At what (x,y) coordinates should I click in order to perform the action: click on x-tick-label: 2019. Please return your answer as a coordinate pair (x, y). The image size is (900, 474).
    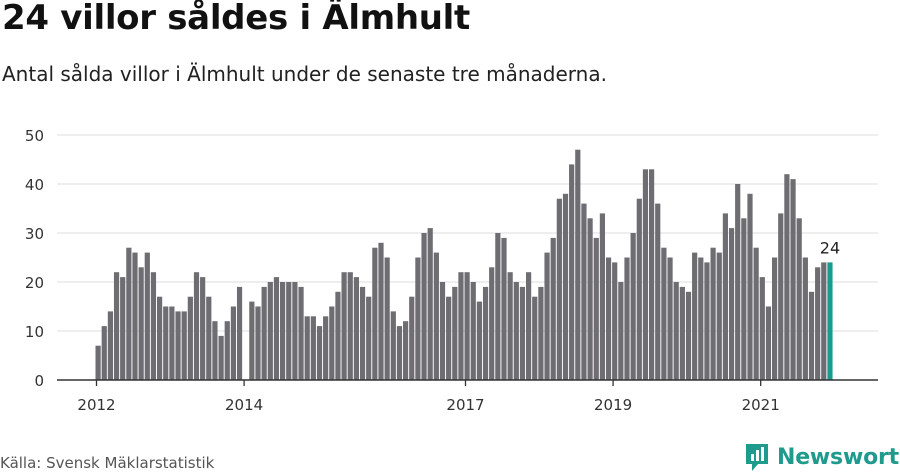
    Looking at the image, I should click on (613, 405).